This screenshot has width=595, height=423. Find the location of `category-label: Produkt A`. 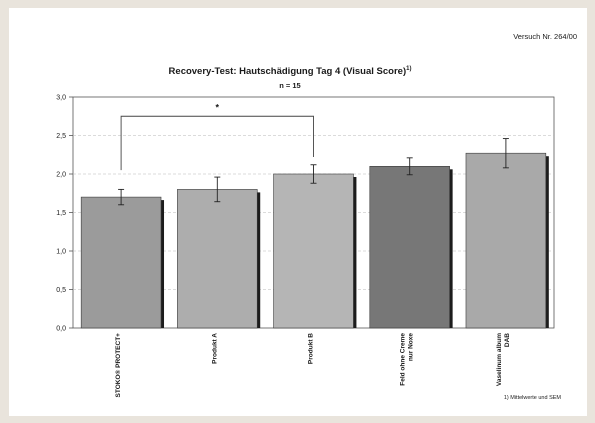

category-label: Produkt A is located at coordinates (214, 348).